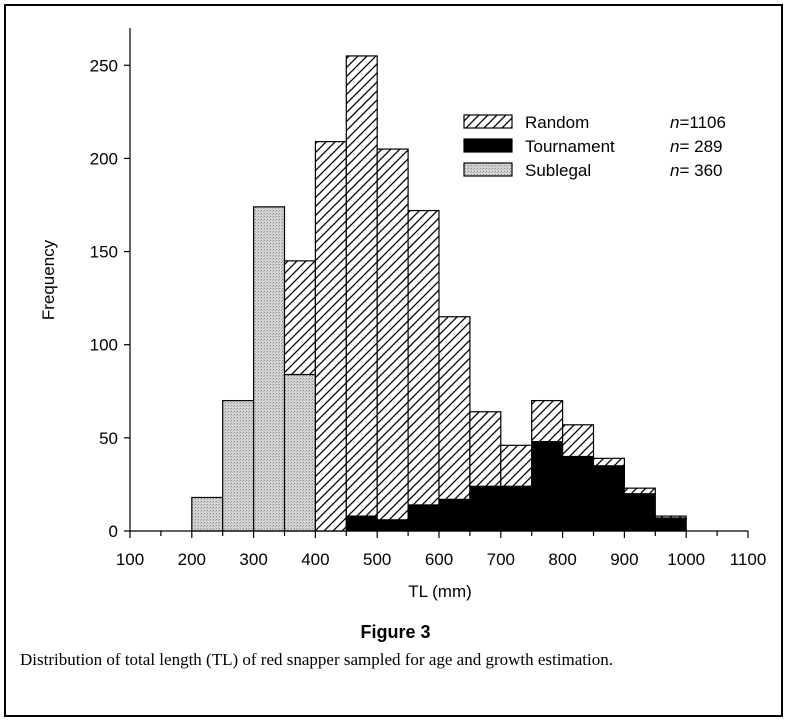 This screenshot has width=791, height=723. What do you see at coordinates (104, 65) in the screenshot?
I see `y-tick-label-250: 250` at bounding box center [104, 65].